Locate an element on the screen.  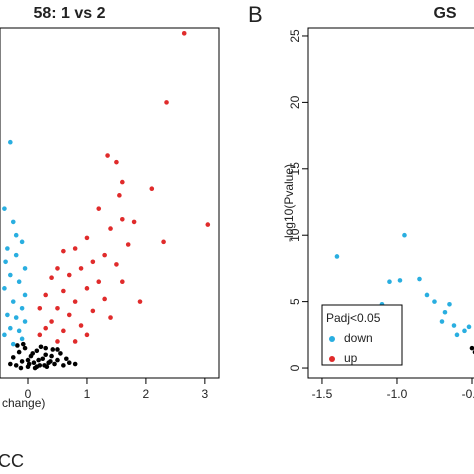
x-axis-label: change) is located at coordinates (23, 403).